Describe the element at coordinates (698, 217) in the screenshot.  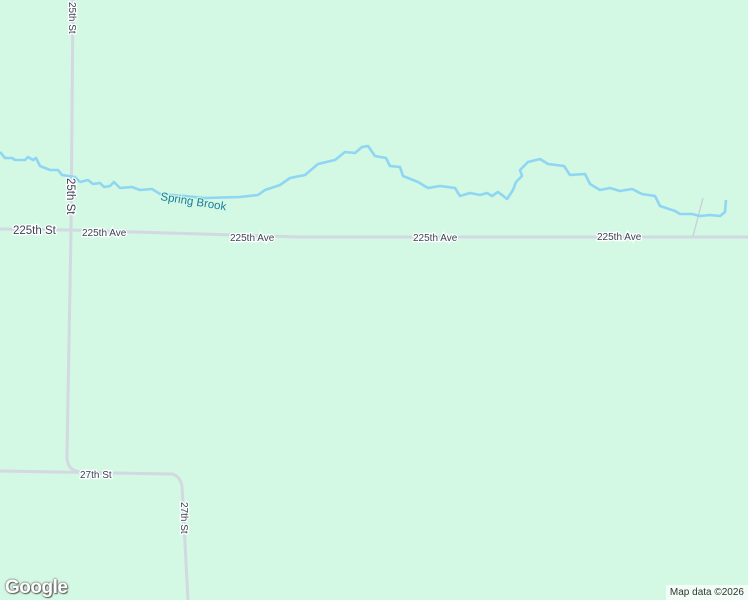
I see `road-track` at that location.